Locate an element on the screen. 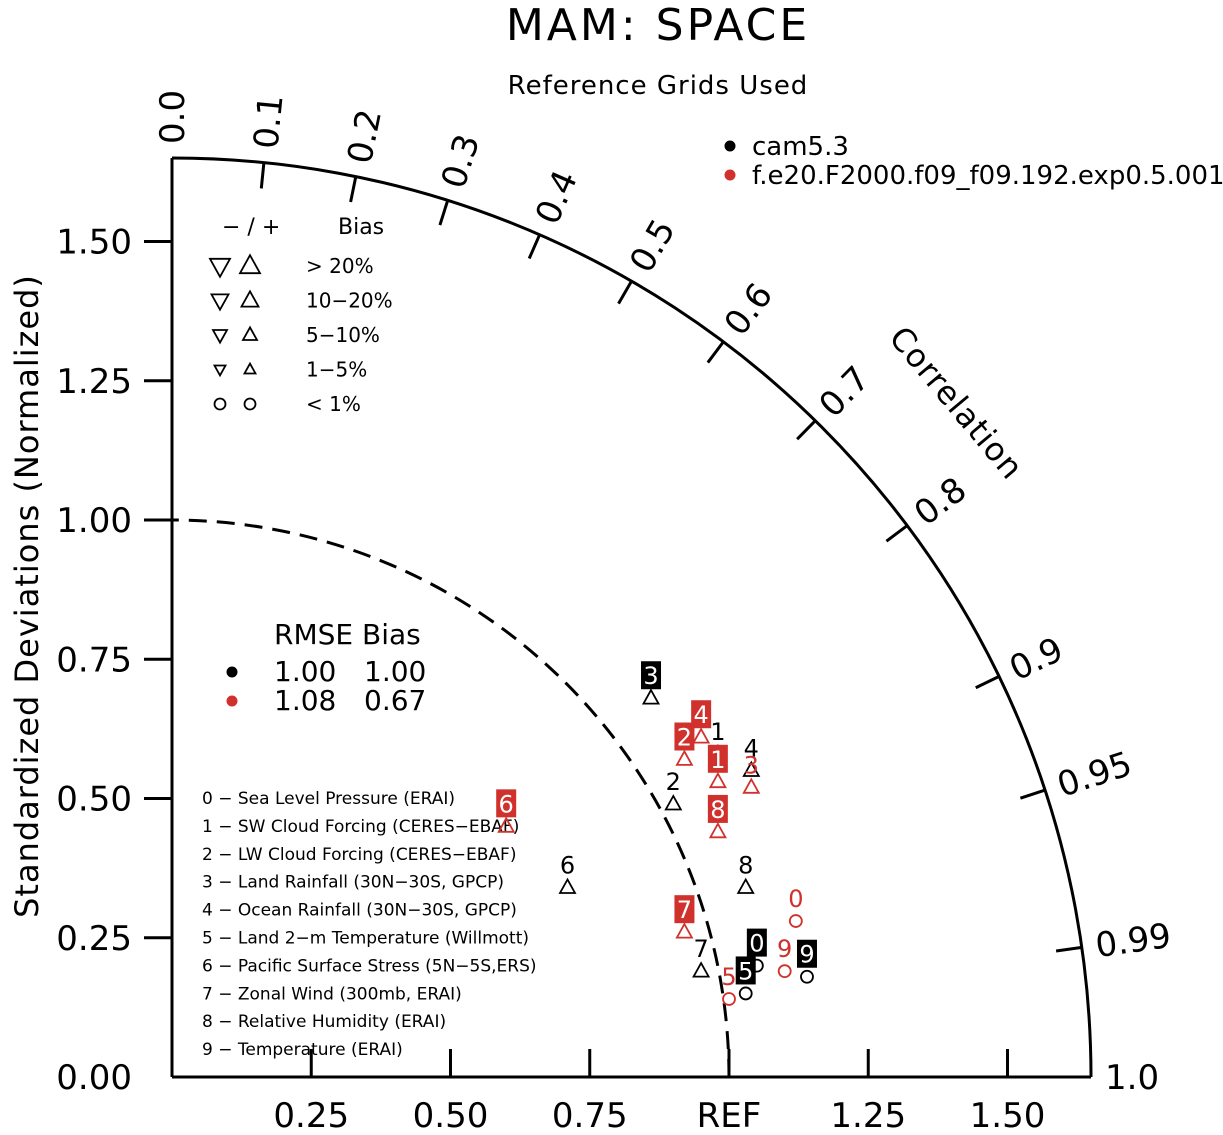 This screenshot has width=1223, height=1135. correlation-tick-label: 0.5 is located at coordinates (653, 246).